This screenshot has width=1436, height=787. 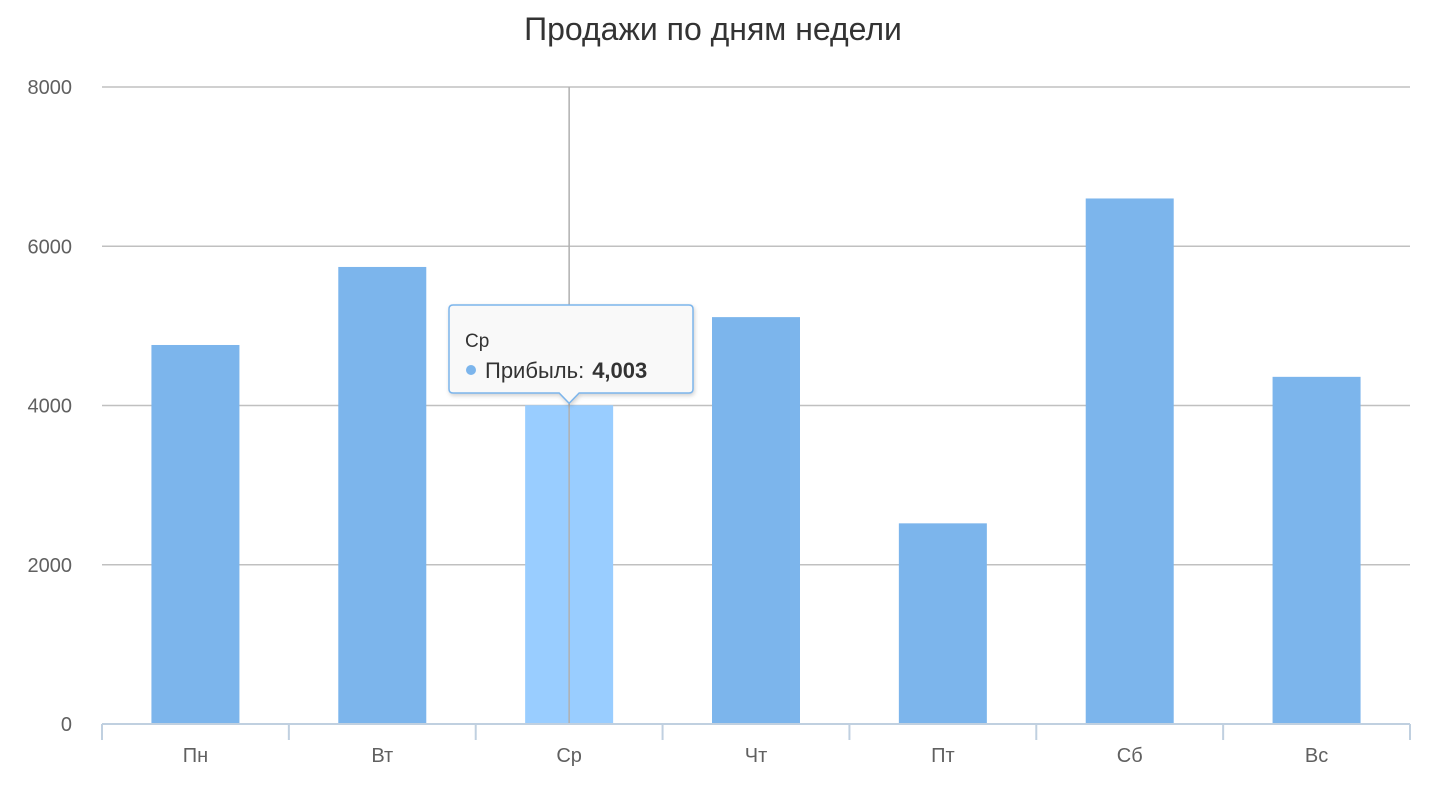 I want to click on tooltip-box, so click(x=571, y=354).